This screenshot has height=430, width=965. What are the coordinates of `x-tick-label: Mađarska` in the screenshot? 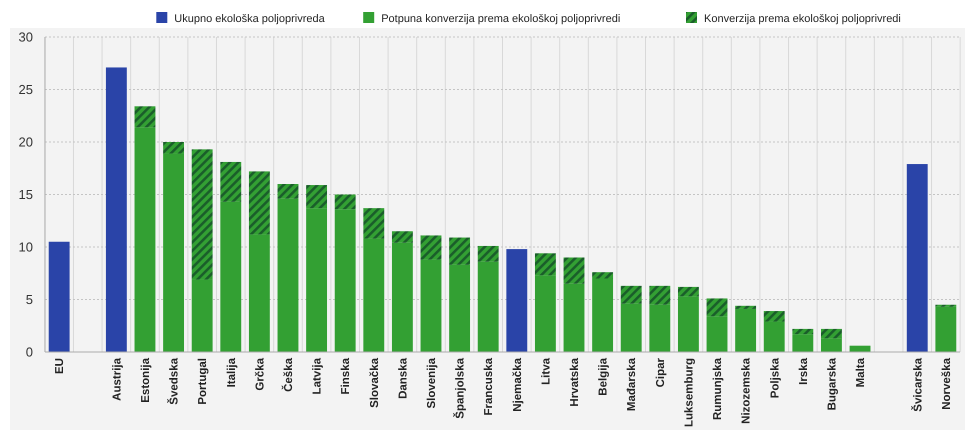 It's located at (632, 384).